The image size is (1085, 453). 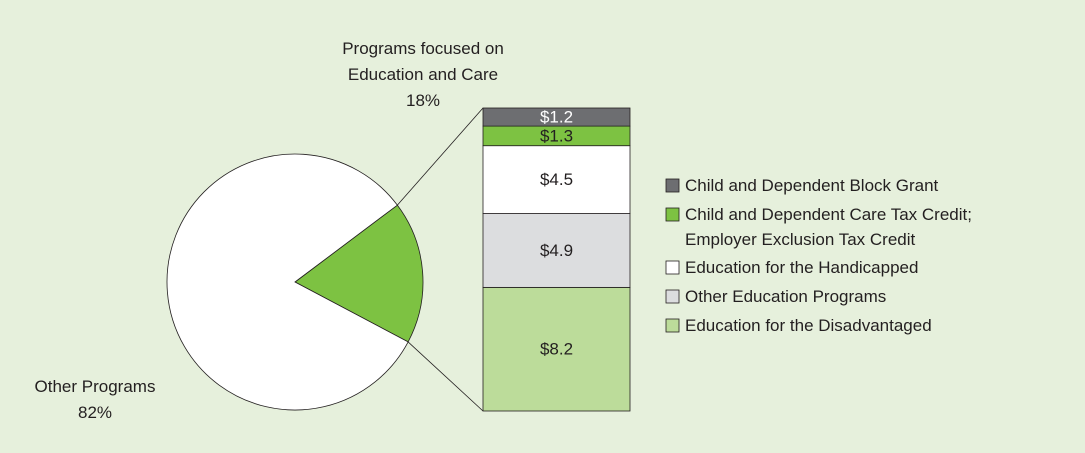 I want to click on legend-label: Other Education Programs, so click(x=786, y=296).